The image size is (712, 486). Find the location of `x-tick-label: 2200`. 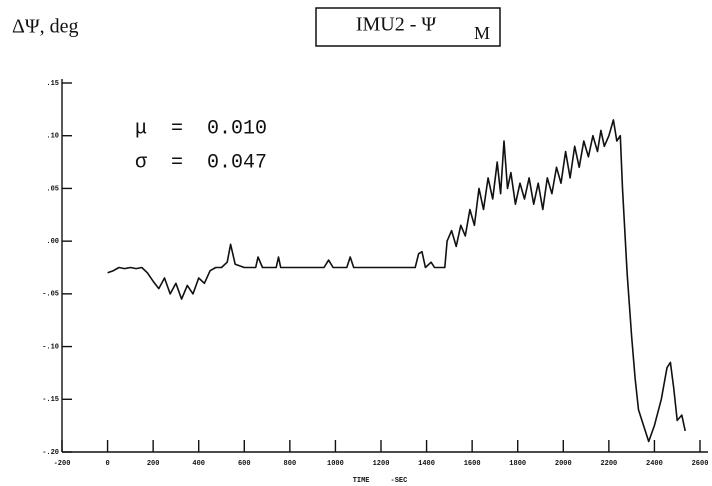

x-tick-label: 2200 is located at coordinates (608, 464).